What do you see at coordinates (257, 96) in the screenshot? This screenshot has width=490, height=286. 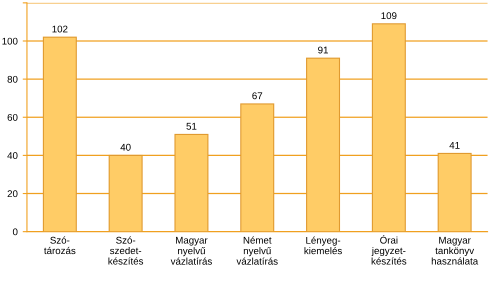 I see `data-label: 67` at bounding box center [257, 96].